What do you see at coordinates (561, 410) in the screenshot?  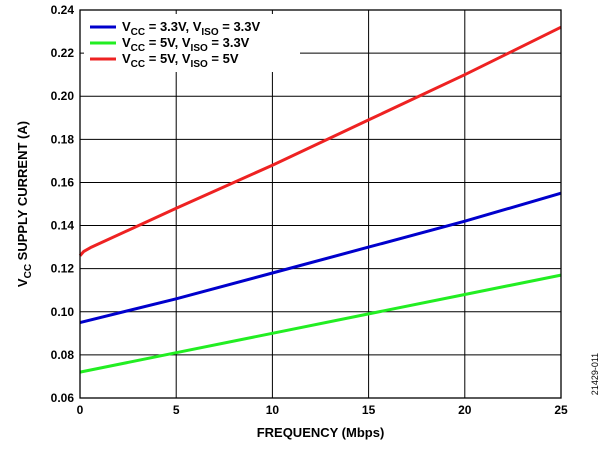 I see `x-tick-label-5: 25` at bounding box center [561, 410].